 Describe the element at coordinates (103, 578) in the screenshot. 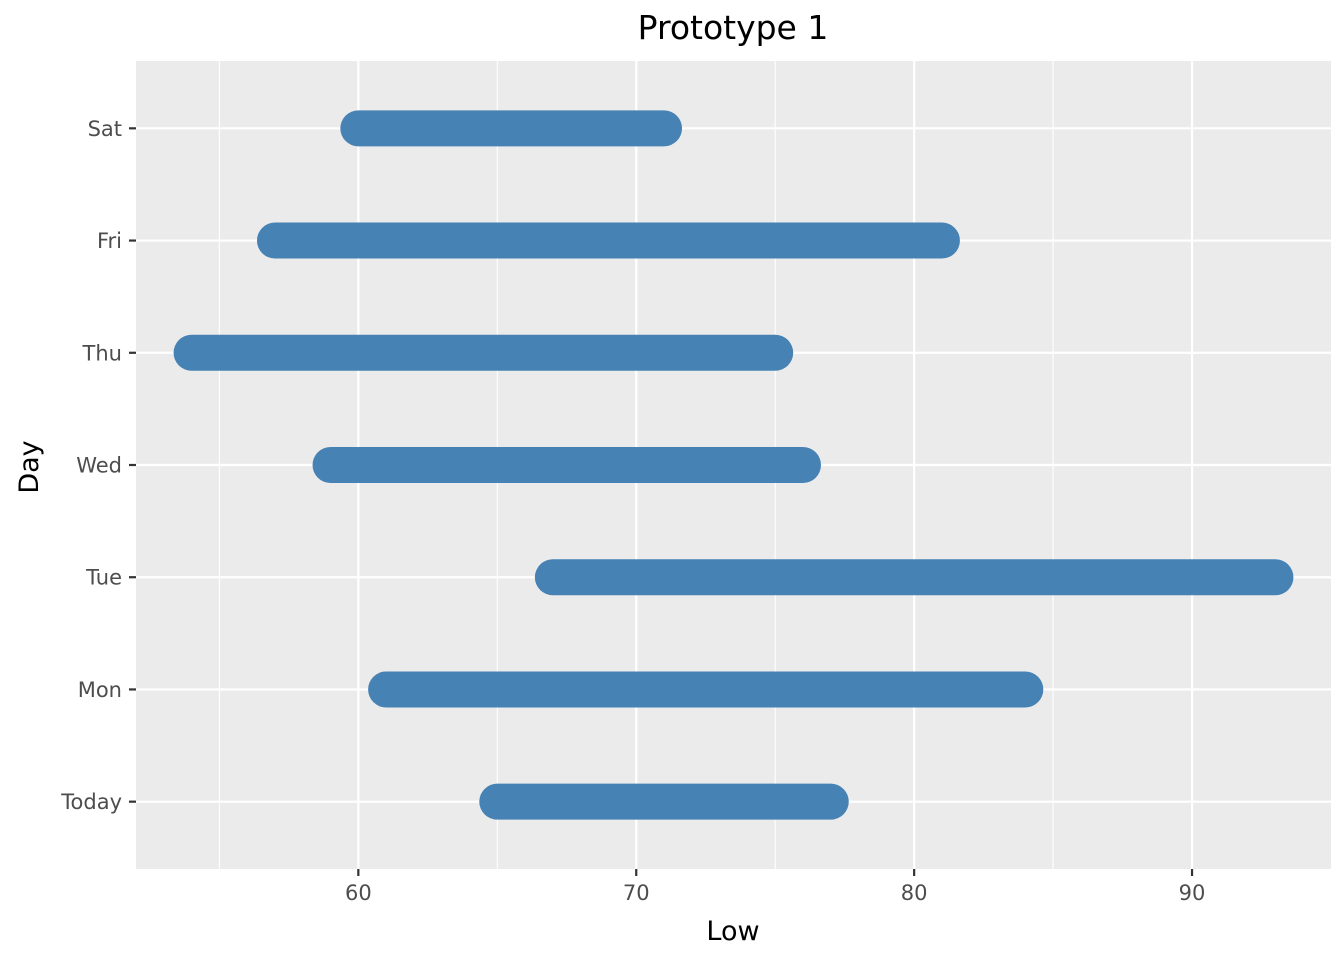

I see `y-tick-label: Tue` at that location.